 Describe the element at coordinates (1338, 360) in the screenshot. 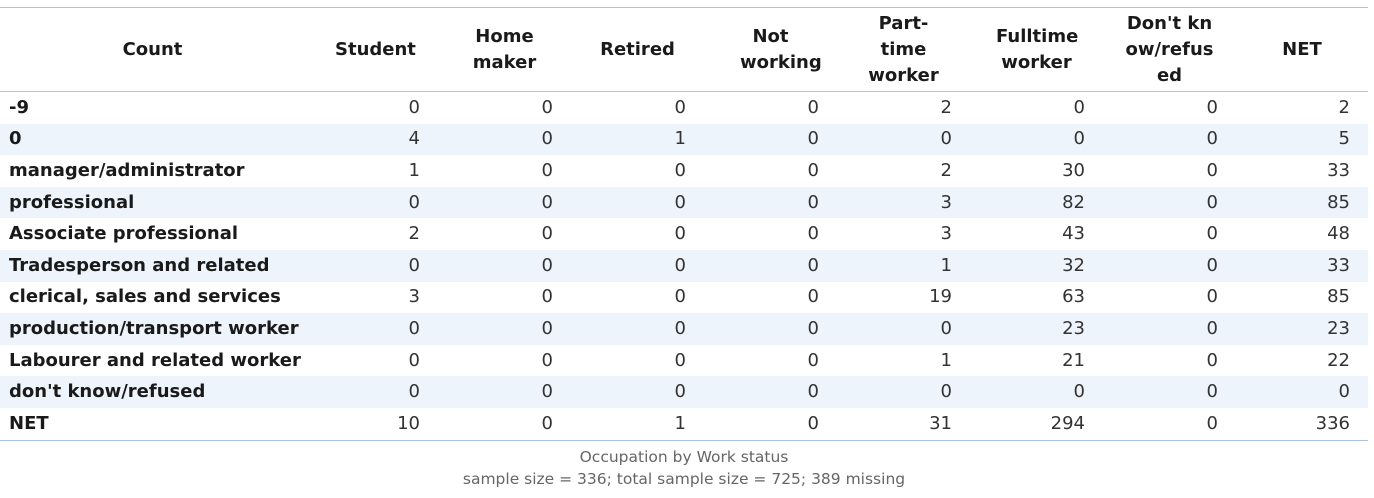

I see `table-cell: 22` at that location.